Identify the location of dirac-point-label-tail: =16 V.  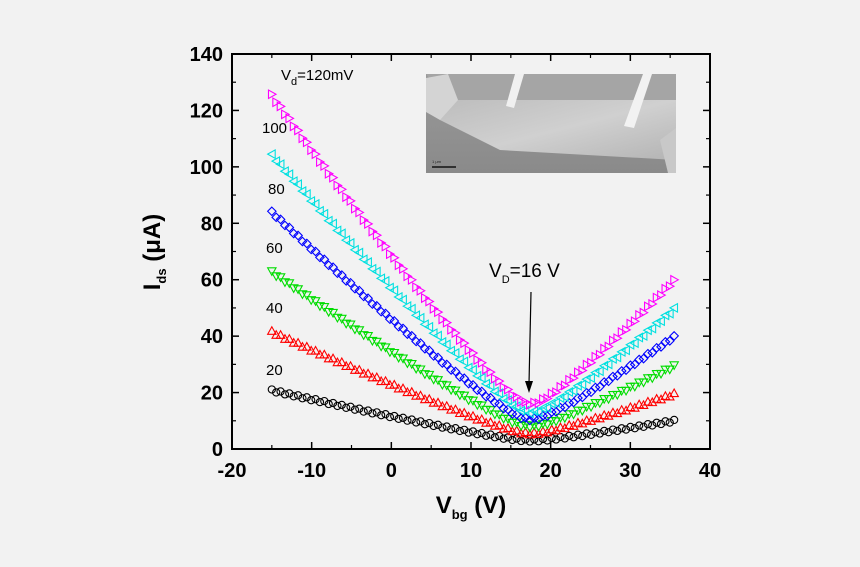
(535, 271).